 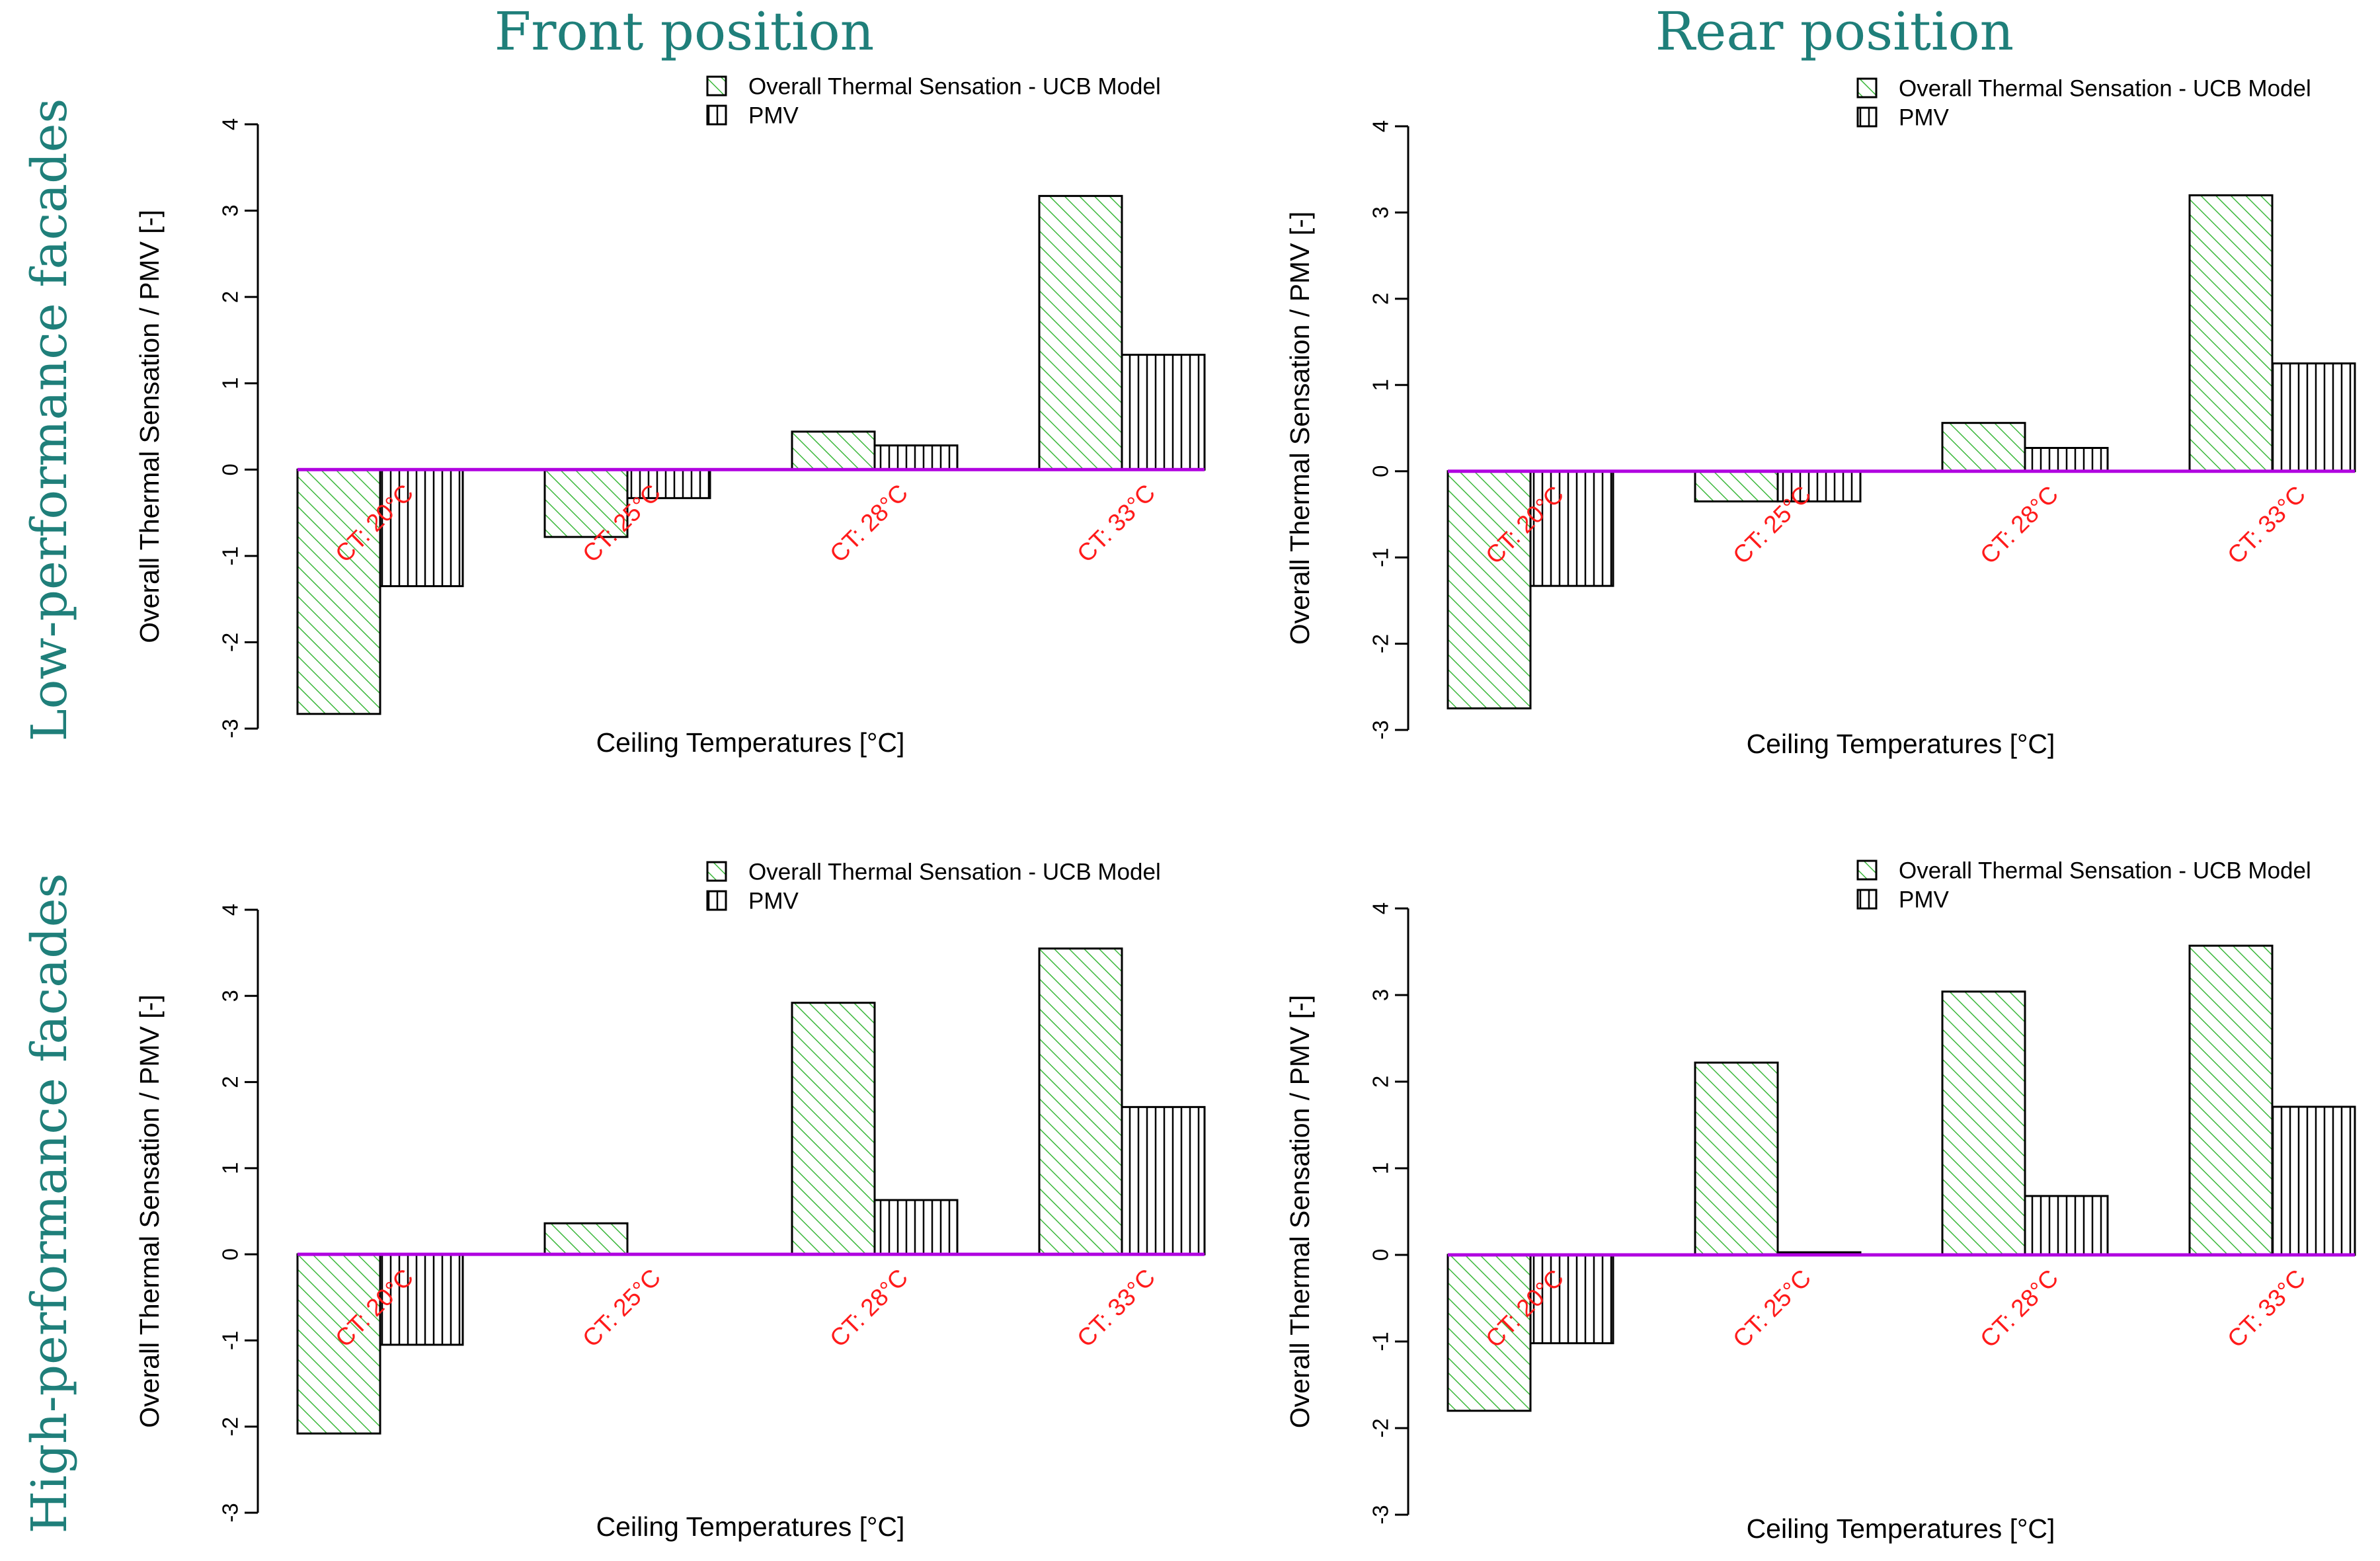 What do you see at coordinates (49, 420) in the screenshot?
I see `row-title-low-performance: Low-performance facades` at bounding box center [49, 420].